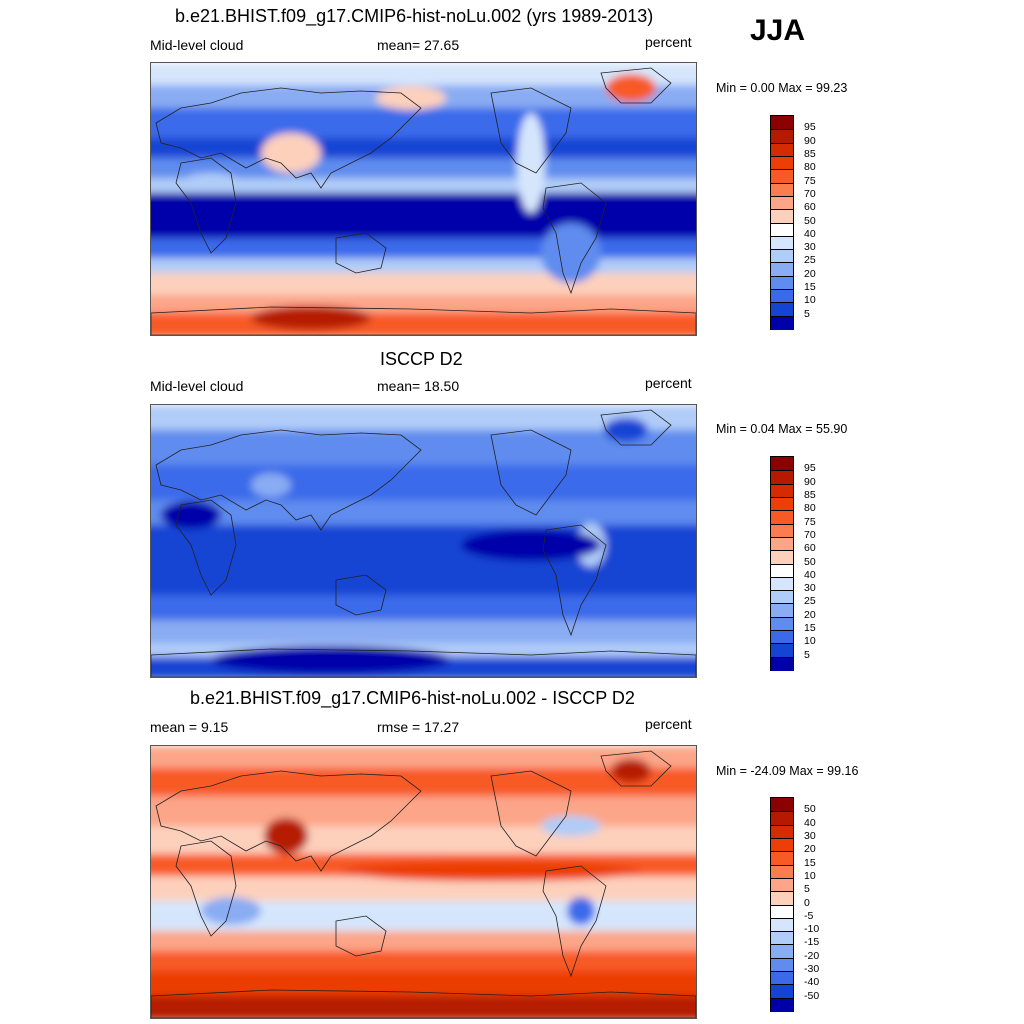  What do you see at coordinates (418, 45) in the screenshot?
I see `panel-1-mean-label: mean= 27.65` at bounding box center [418, 45].